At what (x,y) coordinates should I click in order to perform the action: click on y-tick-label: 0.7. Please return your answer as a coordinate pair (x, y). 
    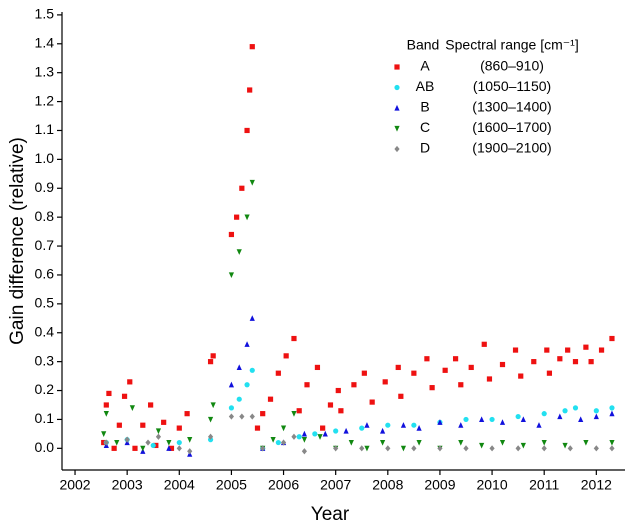
    Looking at the image, I should click on (45, 245).